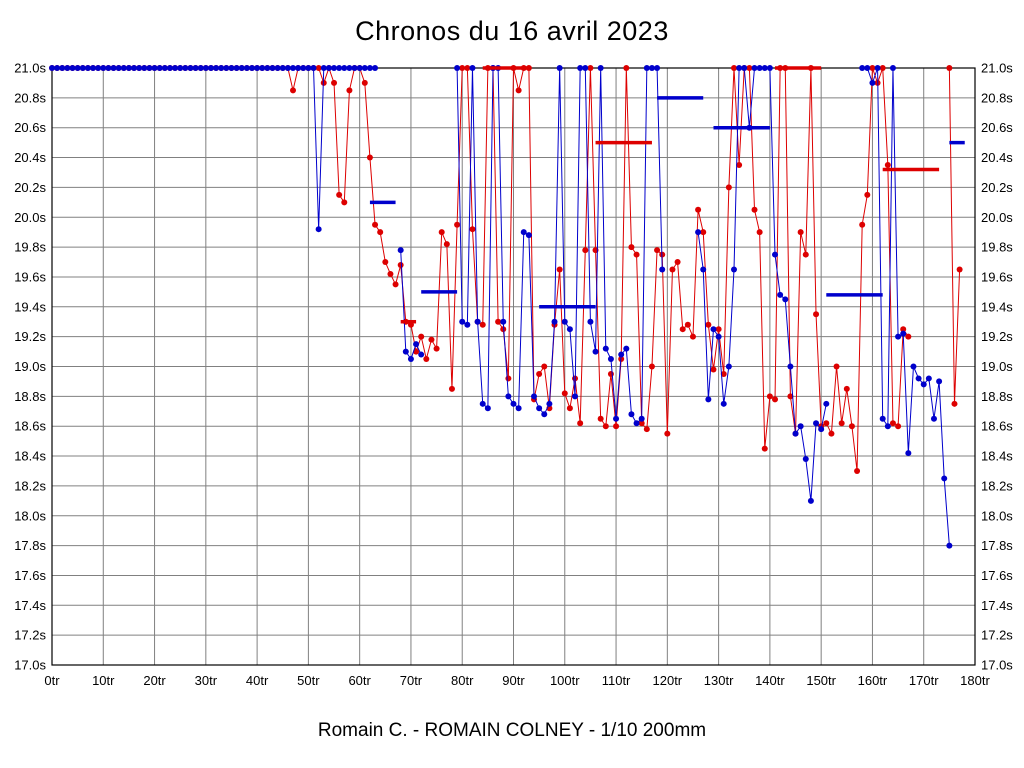 The image size is (1024, 768). I want to click on y-tick-label-left: 19.2s, so click(30, 336).